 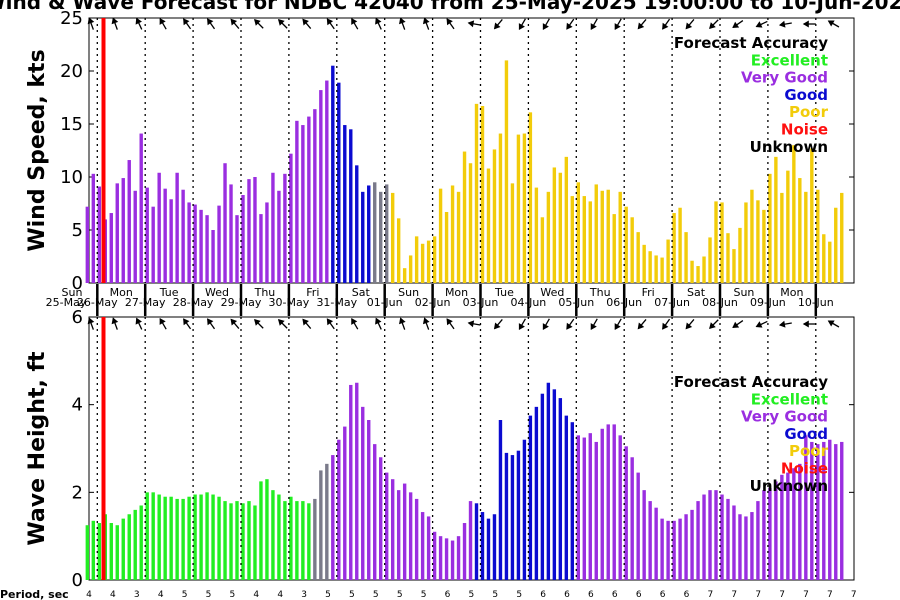 What do you see at coordinates (720, 302) in the screenshot?
I see `date-label: 08-Jun` at bounding box center [720, 302].